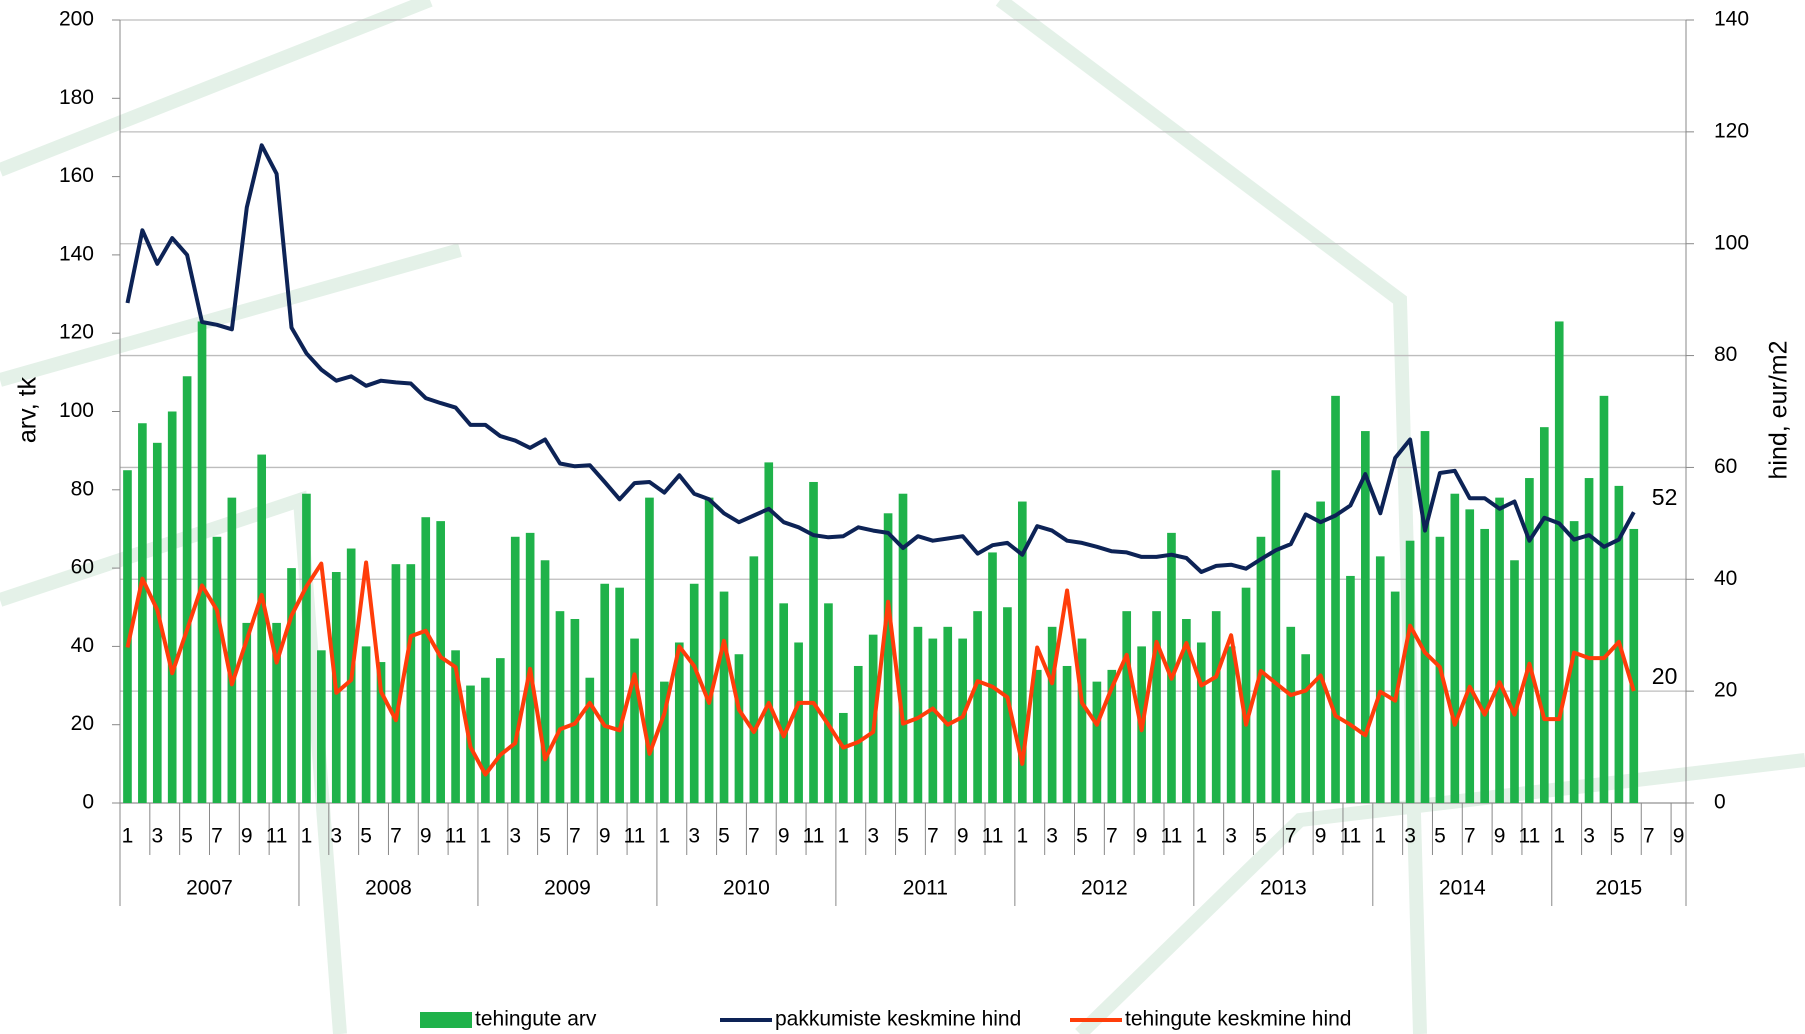 The height and width of the screenshot is (1034, 1805). What do you see at coordinates (567, 888) in the screenshot?
I see `year-label: 2009` at bounding box center [567, 888].